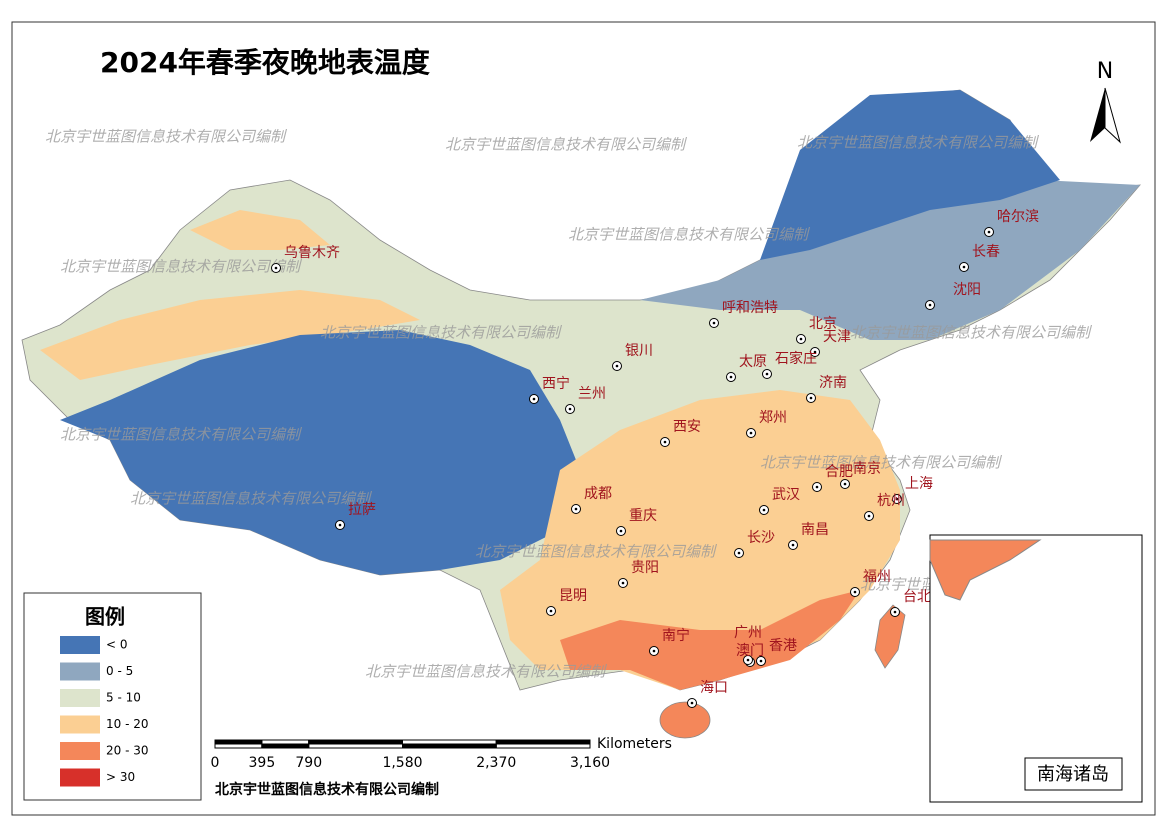  I want to click on city-label: 福州, so click(877, 577).